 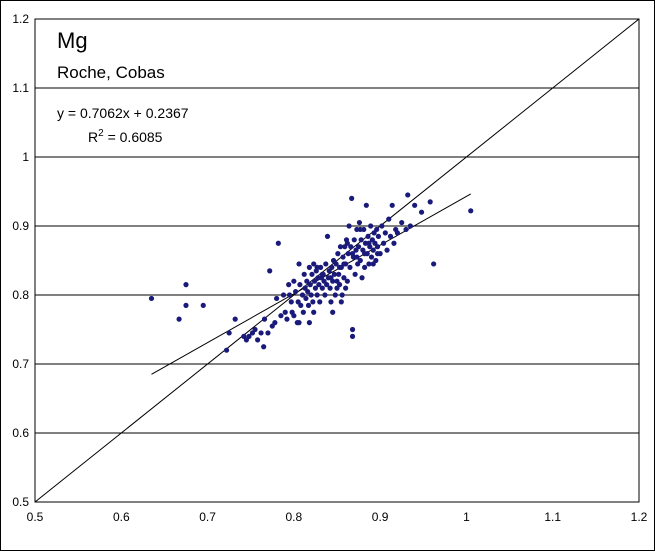 What do you see at coordinates (20, 295) in the screenshot?
I see `y-tick-label: 0.8` at bounding box center [20, 295].